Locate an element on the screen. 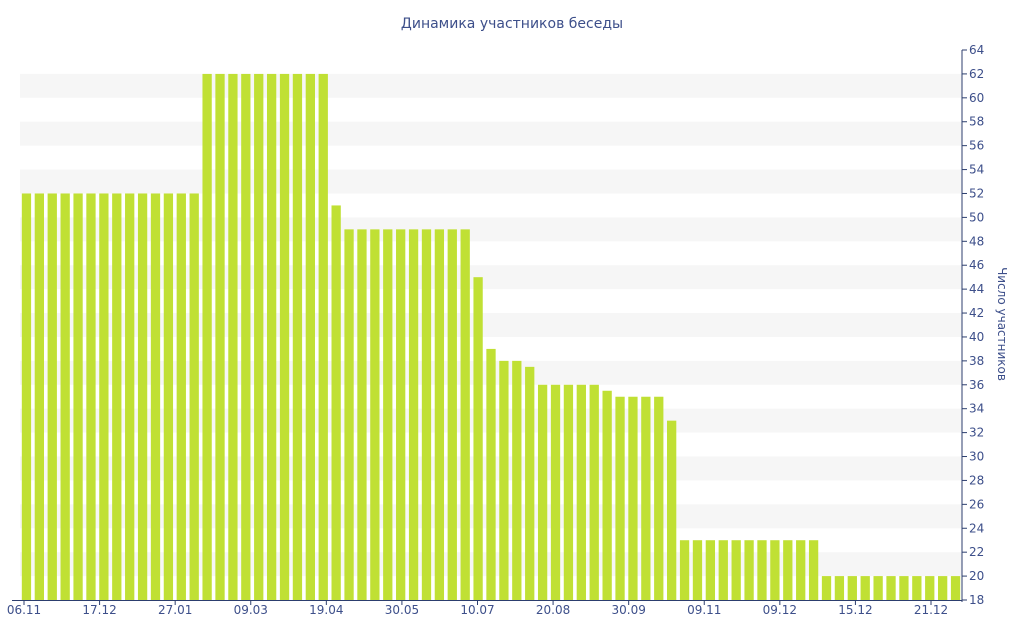  y-tick-label: 42 is located at coordinates (976, 313).